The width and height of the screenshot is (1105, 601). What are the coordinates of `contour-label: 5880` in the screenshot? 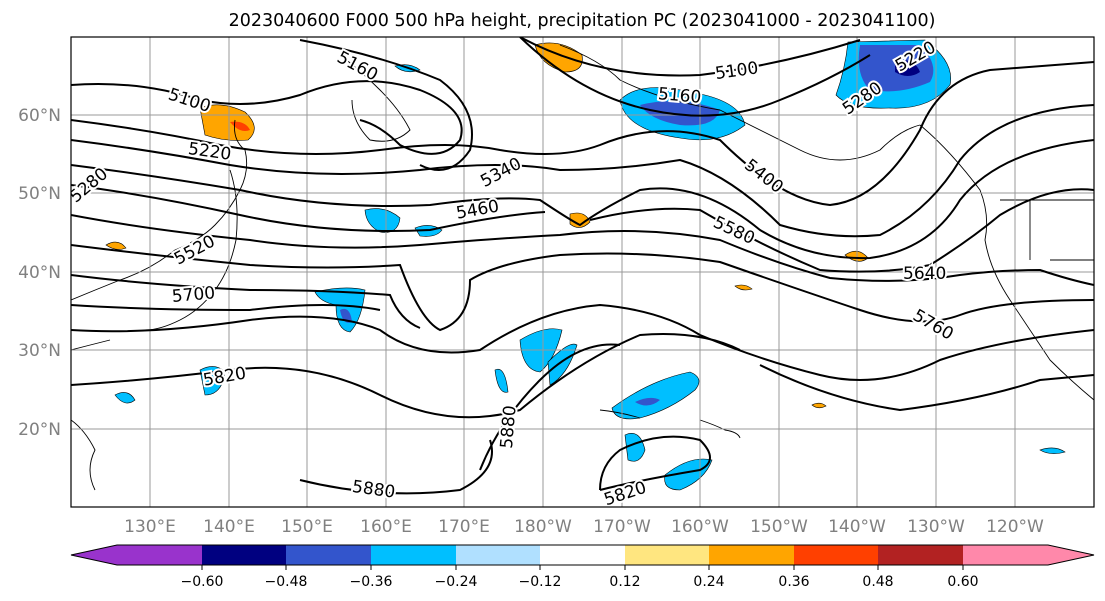 It's located at (509, 427).